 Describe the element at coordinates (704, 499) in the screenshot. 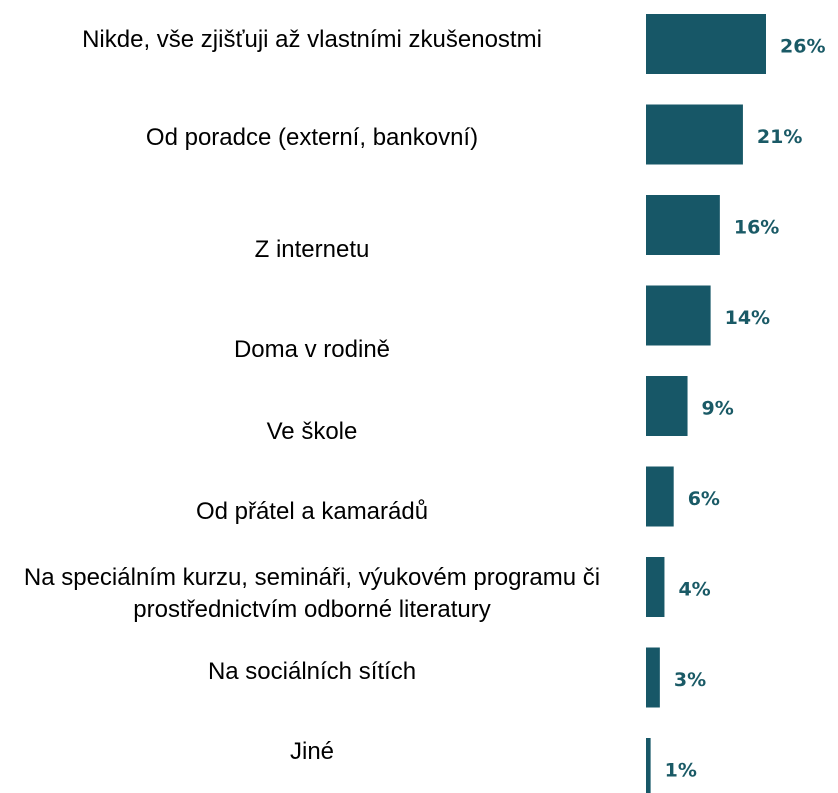

I see `value-label: 6%` at that location.